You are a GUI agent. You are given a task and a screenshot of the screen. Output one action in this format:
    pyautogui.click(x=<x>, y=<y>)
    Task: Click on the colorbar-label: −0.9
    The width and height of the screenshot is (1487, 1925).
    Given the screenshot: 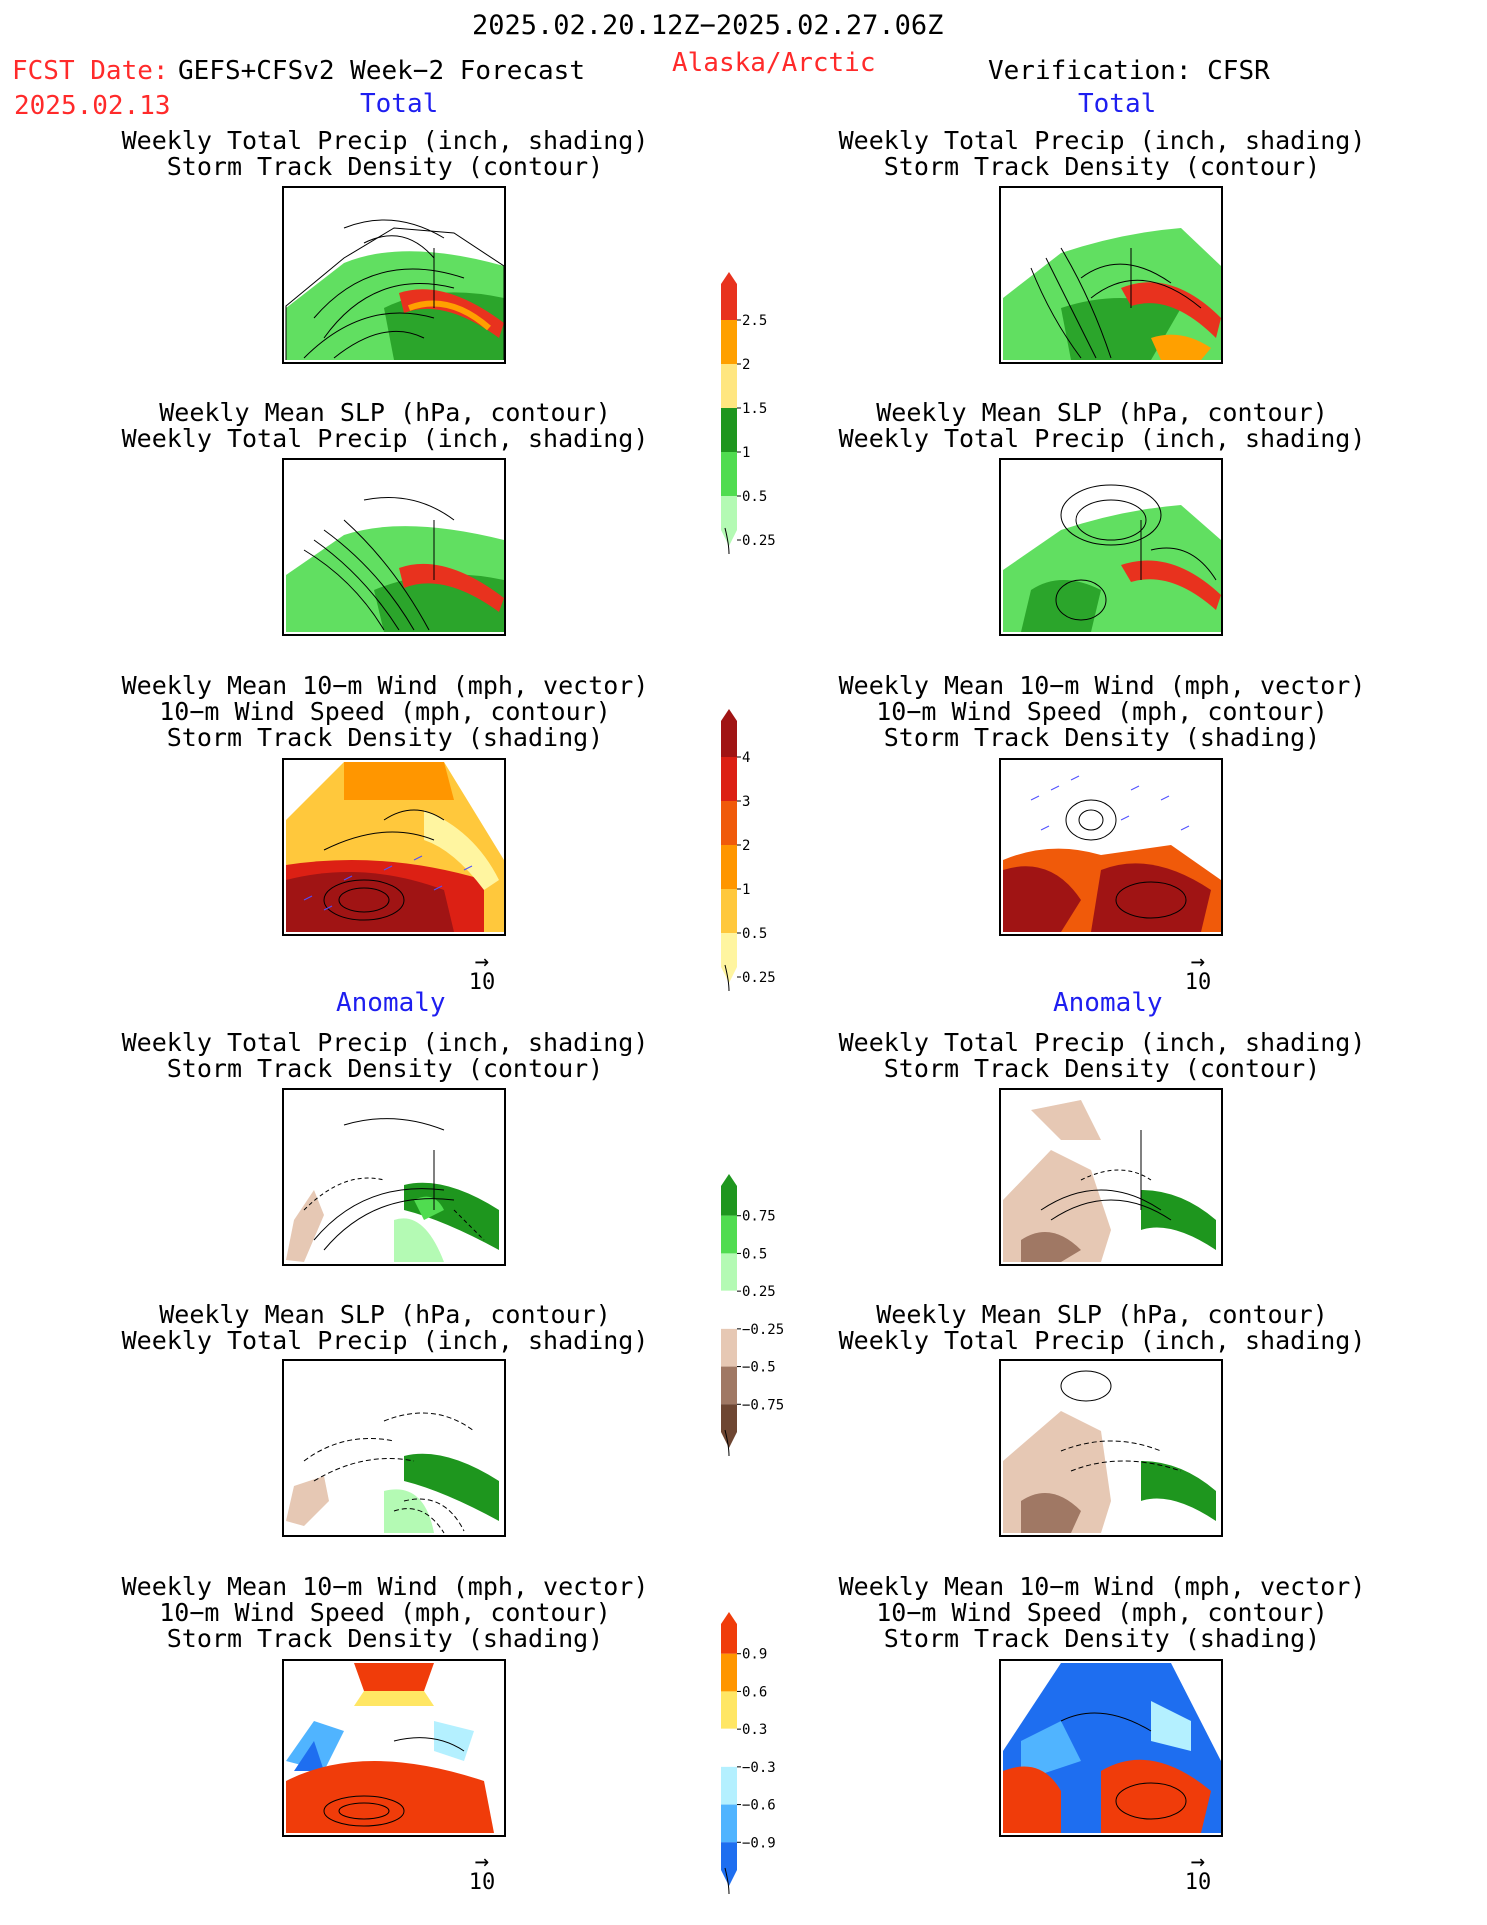 What is the action you would take?
    pyautogui.click(x=759, y=1843)
    